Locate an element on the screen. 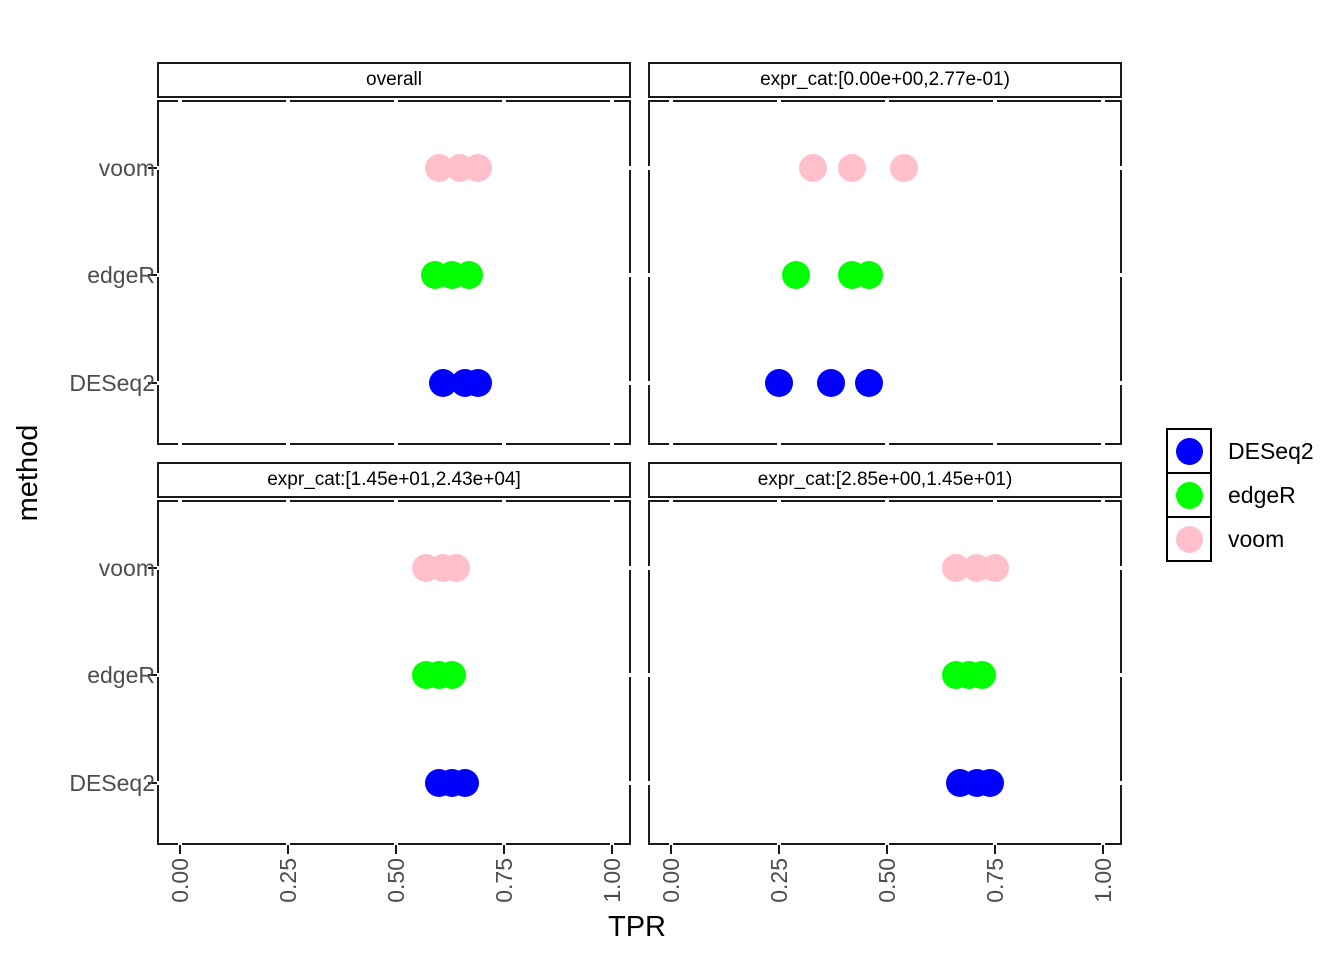  facet-strip: expr_cat:[2.85e+00,1.45e+01) is located at coordinates (885, 480).